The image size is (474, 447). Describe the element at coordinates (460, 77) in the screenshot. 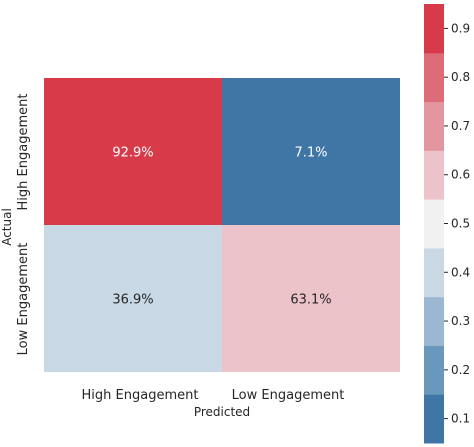

I see `colorbar-tick-label: 0.8` at that location.